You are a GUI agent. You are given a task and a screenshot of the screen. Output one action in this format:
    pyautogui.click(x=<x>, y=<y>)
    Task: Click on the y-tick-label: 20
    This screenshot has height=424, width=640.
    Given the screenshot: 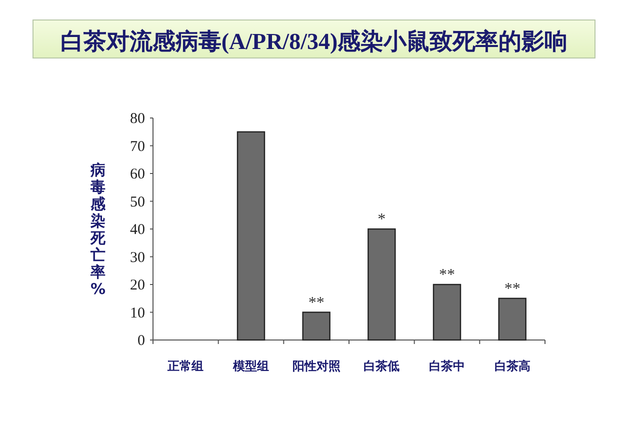 What is the action you would take?
    pyautogui.click(x=137, y=286)
    